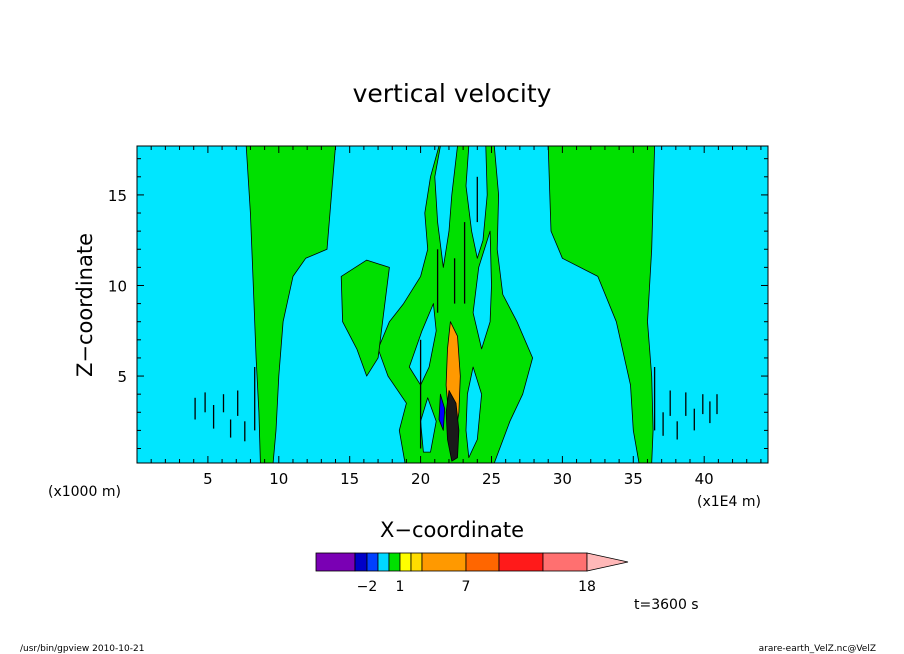 The height and width of the screenshot is (654, 904). What do you see at coordinates (472, 573) in the screenshot?
I see `colorbar: −2 1 7 18` at bounding box center [472, 573].